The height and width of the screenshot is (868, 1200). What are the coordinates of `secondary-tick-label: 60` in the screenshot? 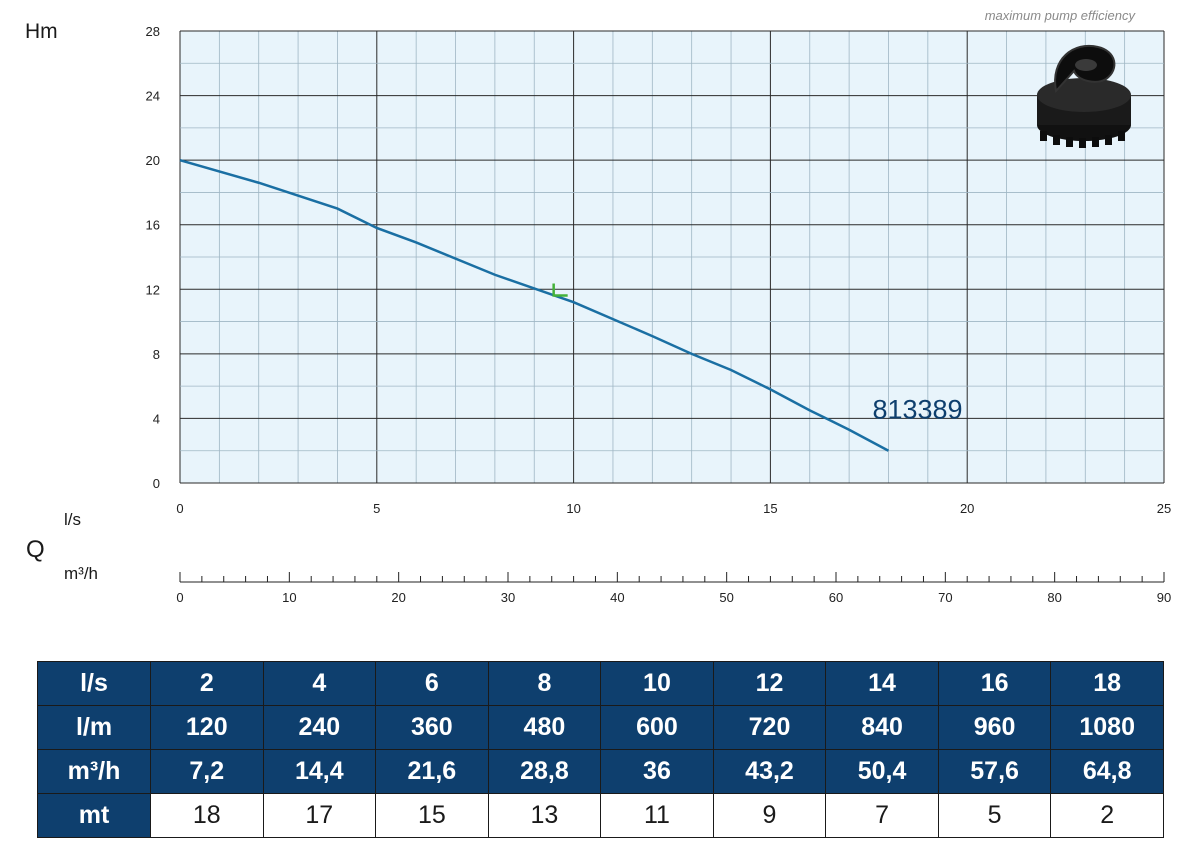 It's located at (836, 597).